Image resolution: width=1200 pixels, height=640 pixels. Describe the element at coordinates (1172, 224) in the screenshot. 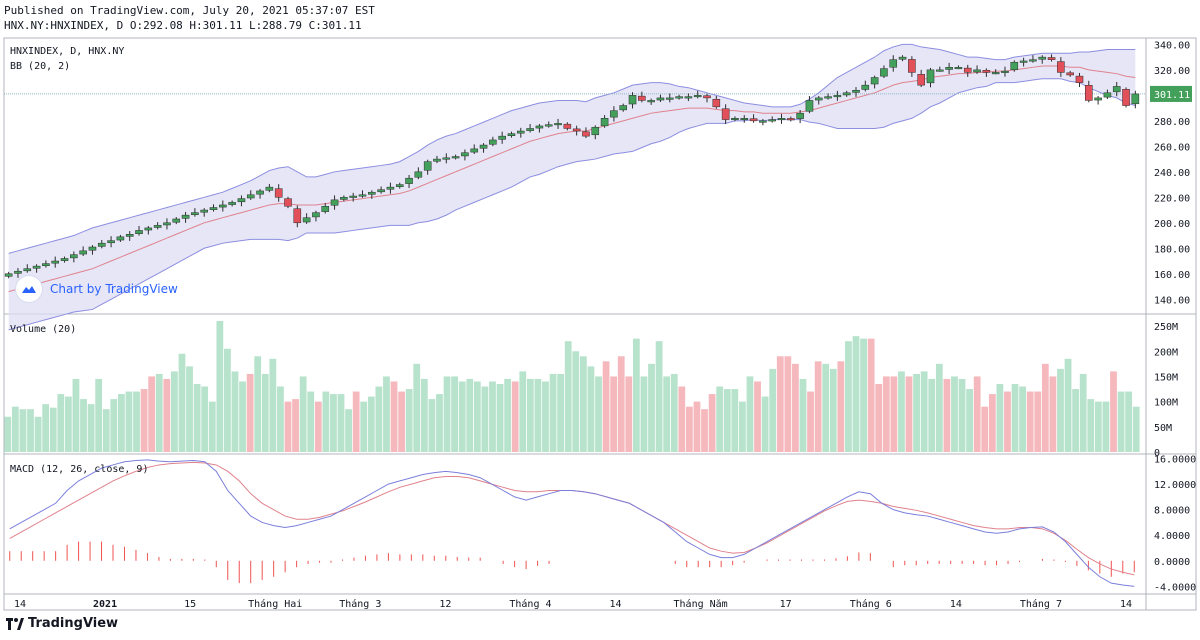

I see `price-tick-label: 200.00` at that location.